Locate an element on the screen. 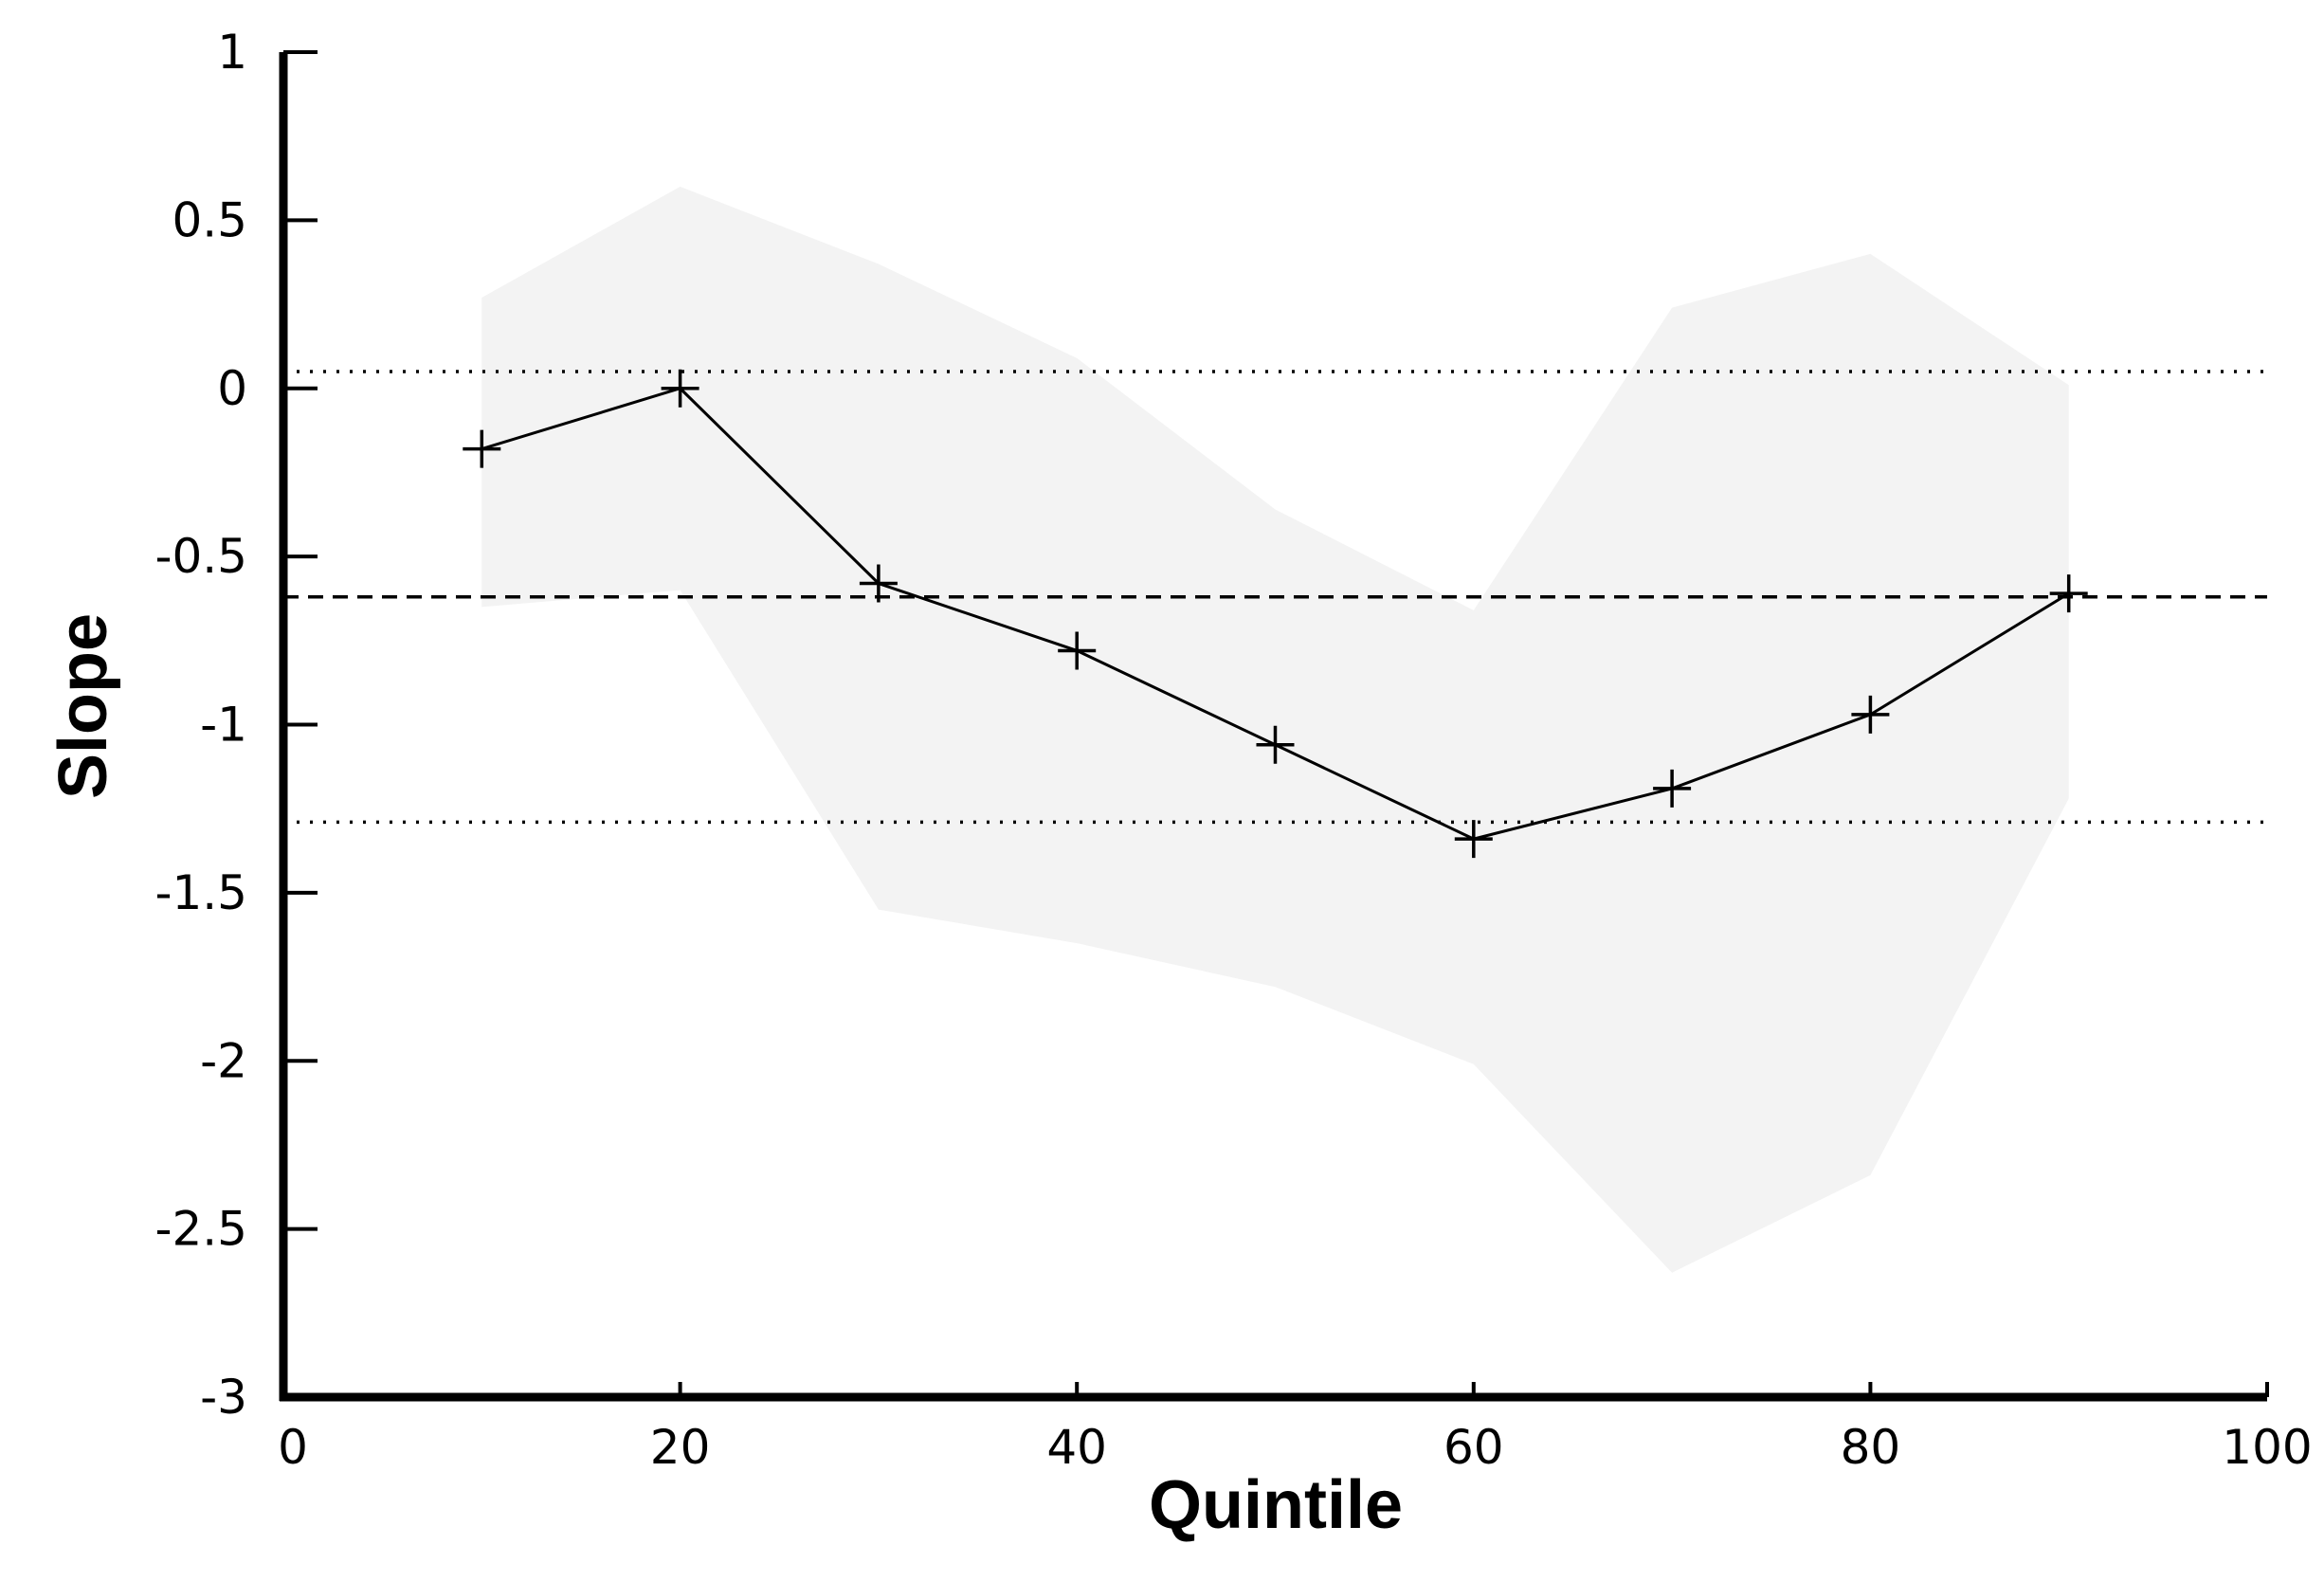  x-tick-label: 0 is located at coordinates (293, 1447).